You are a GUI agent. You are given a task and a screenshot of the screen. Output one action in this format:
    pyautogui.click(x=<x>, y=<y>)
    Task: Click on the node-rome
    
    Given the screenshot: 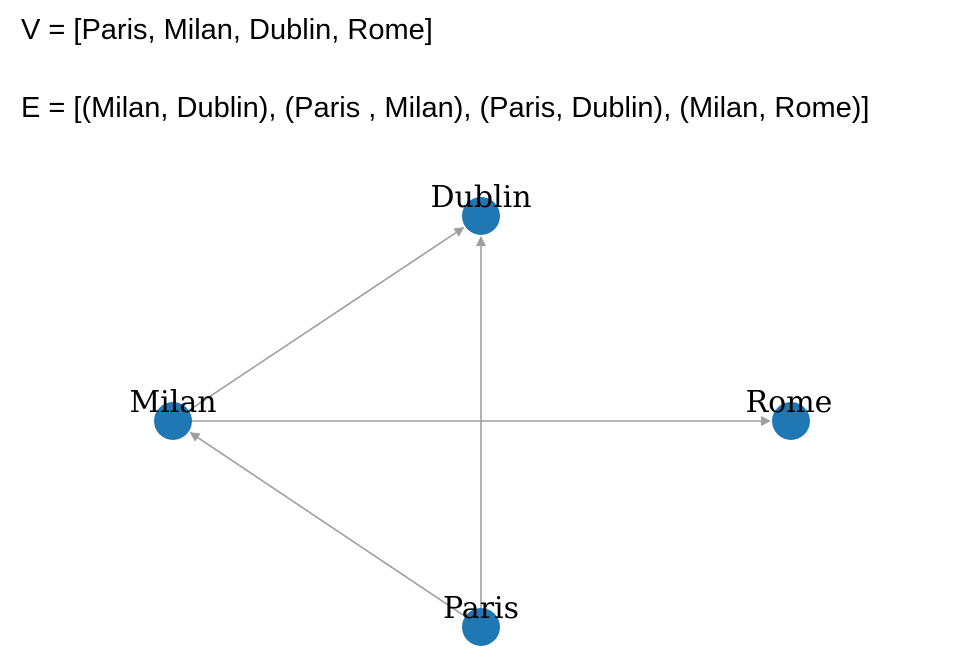 What is the action you would take?
    pyautogui.click(x=791, y=421)
    